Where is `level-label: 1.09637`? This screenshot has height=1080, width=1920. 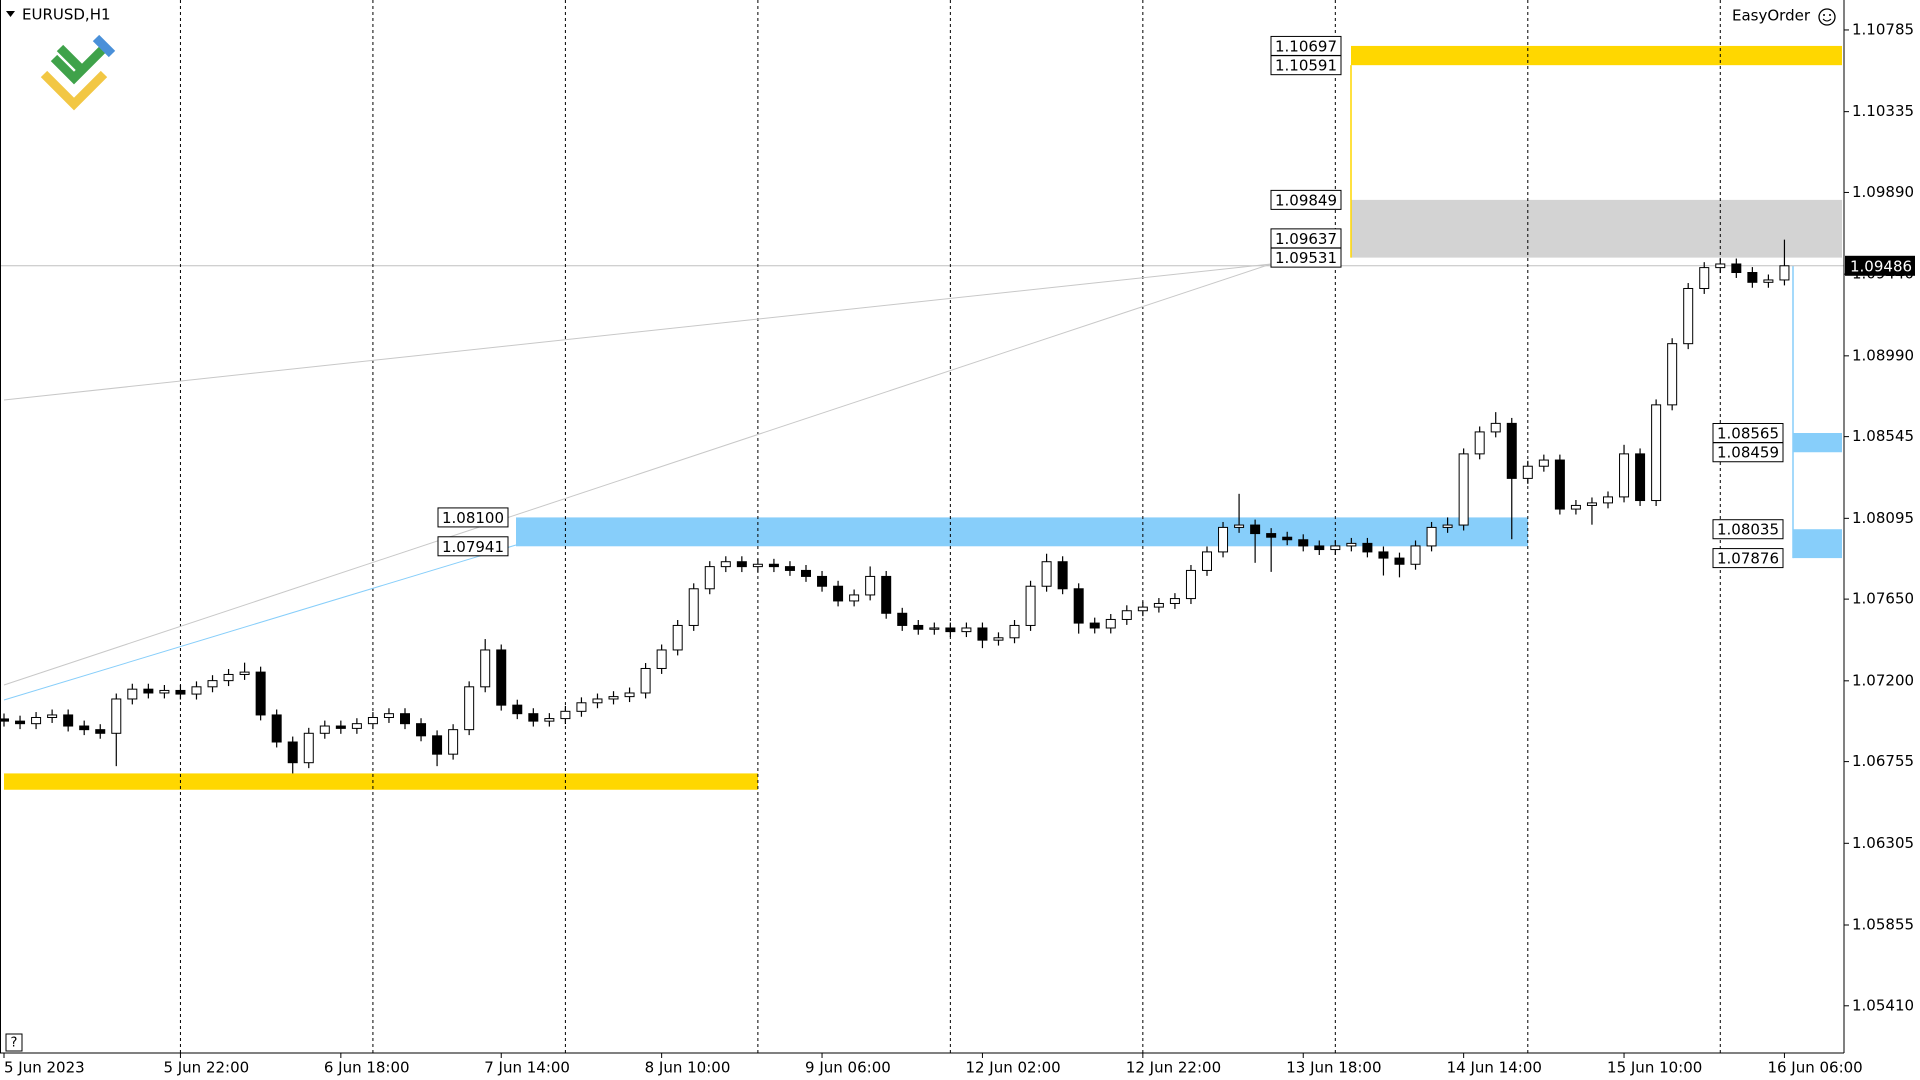 level-label: 1.09637 is located at coordinates (1306, 239).